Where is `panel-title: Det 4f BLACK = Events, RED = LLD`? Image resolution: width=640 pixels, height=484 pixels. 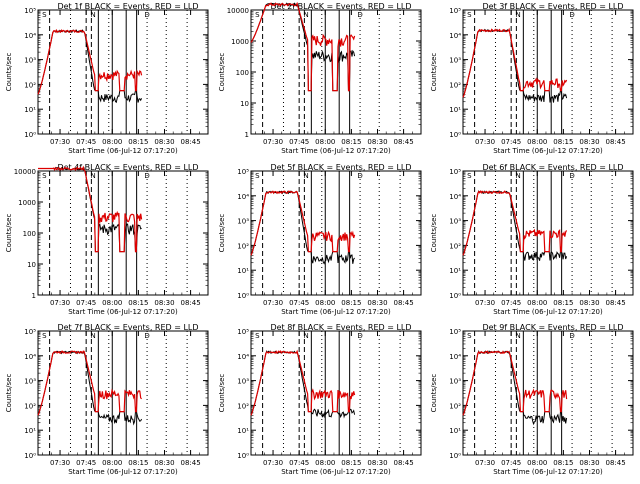
panel-title: Det 4f BLACK = Events, RED = LLD is located at coordinates (127, 167).